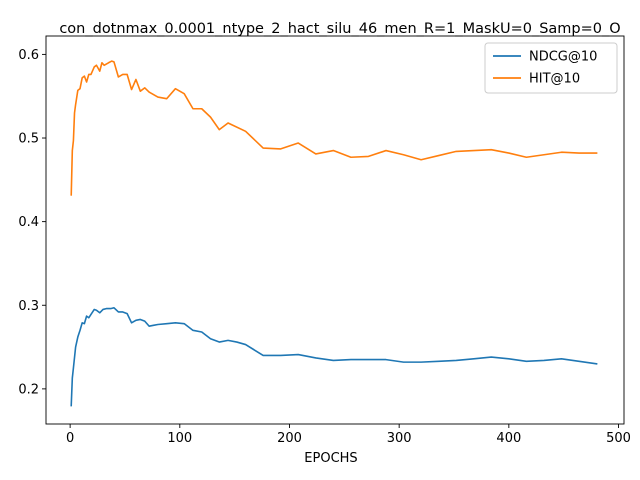 The height and width of the screenshot is (480, 640). Describe the element at coordinates (289, 438) in the screenshot. I see `x-tick-label: 200` at that location.